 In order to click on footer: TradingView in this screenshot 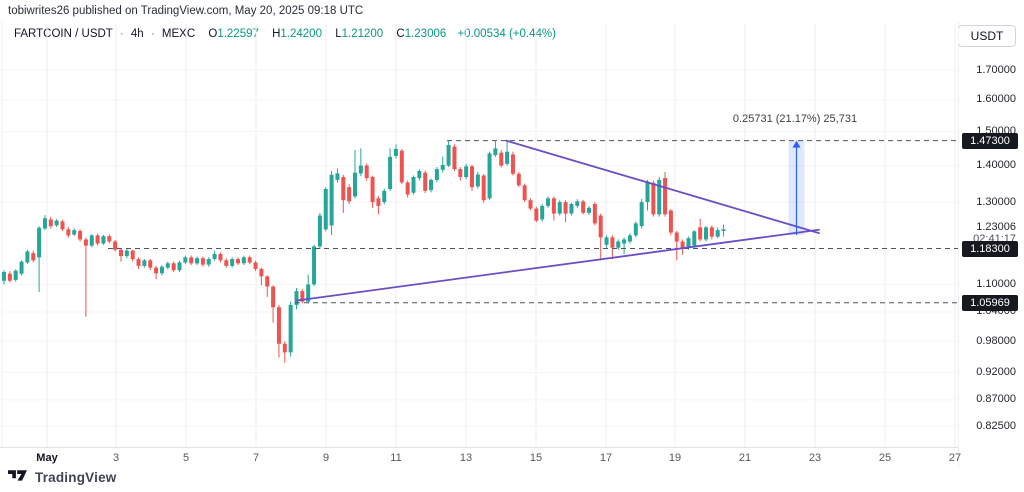, I will do `click(62, 477)`.